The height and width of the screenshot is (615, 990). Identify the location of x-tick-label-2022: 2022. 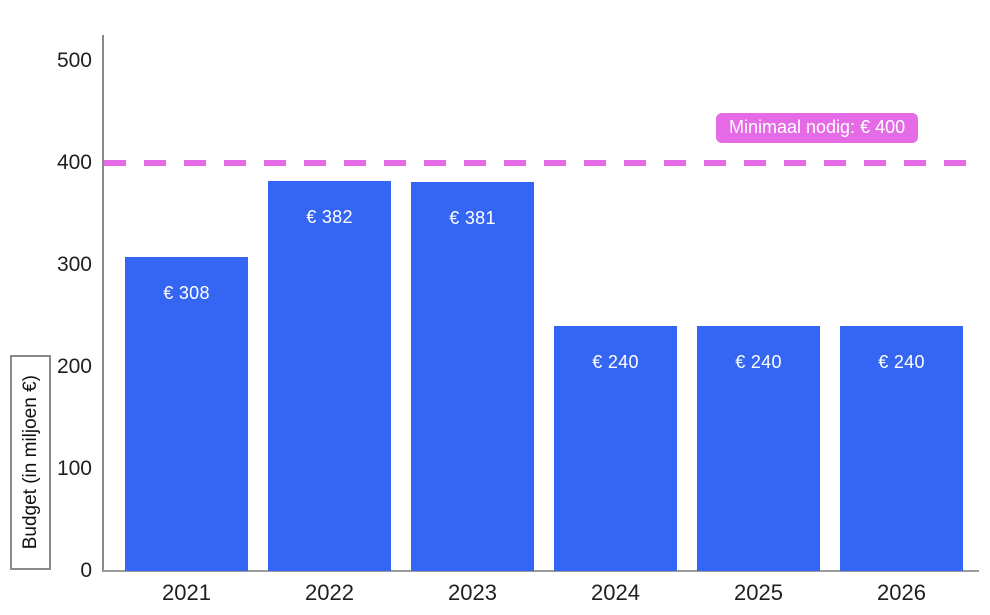
(329, 592).